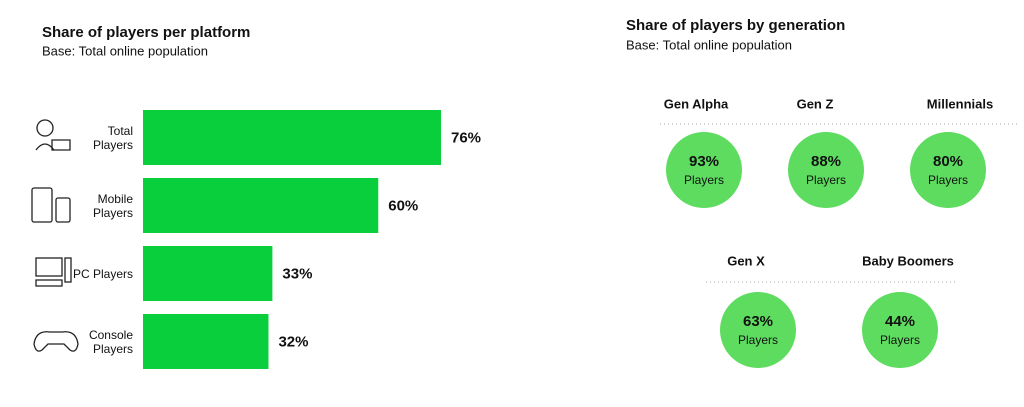 The image size is (1024, 407). I want to click on category-label: Gen Z, so click(815, 103).